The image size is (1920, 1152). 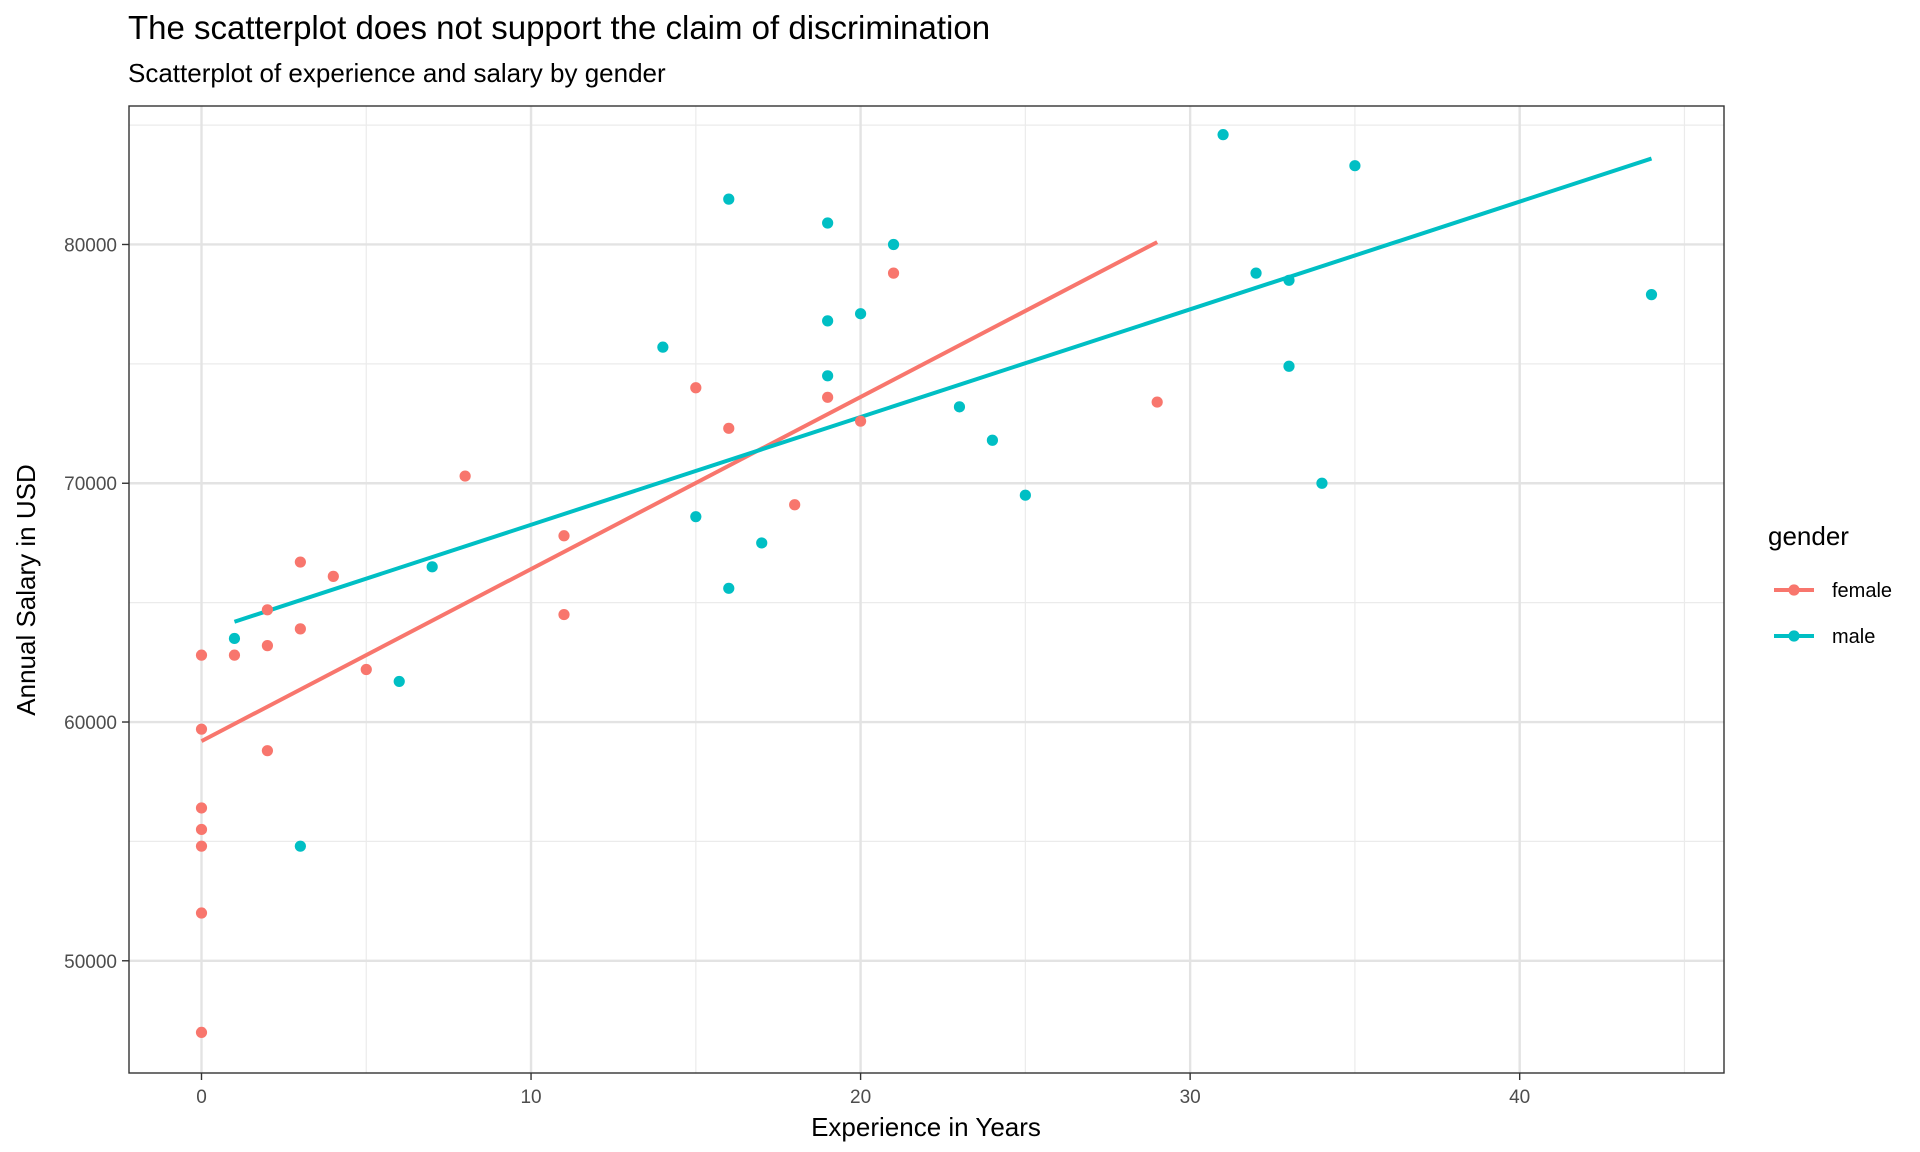 I want to click on x-tick-label: 0, so click(x=201, y=1097).